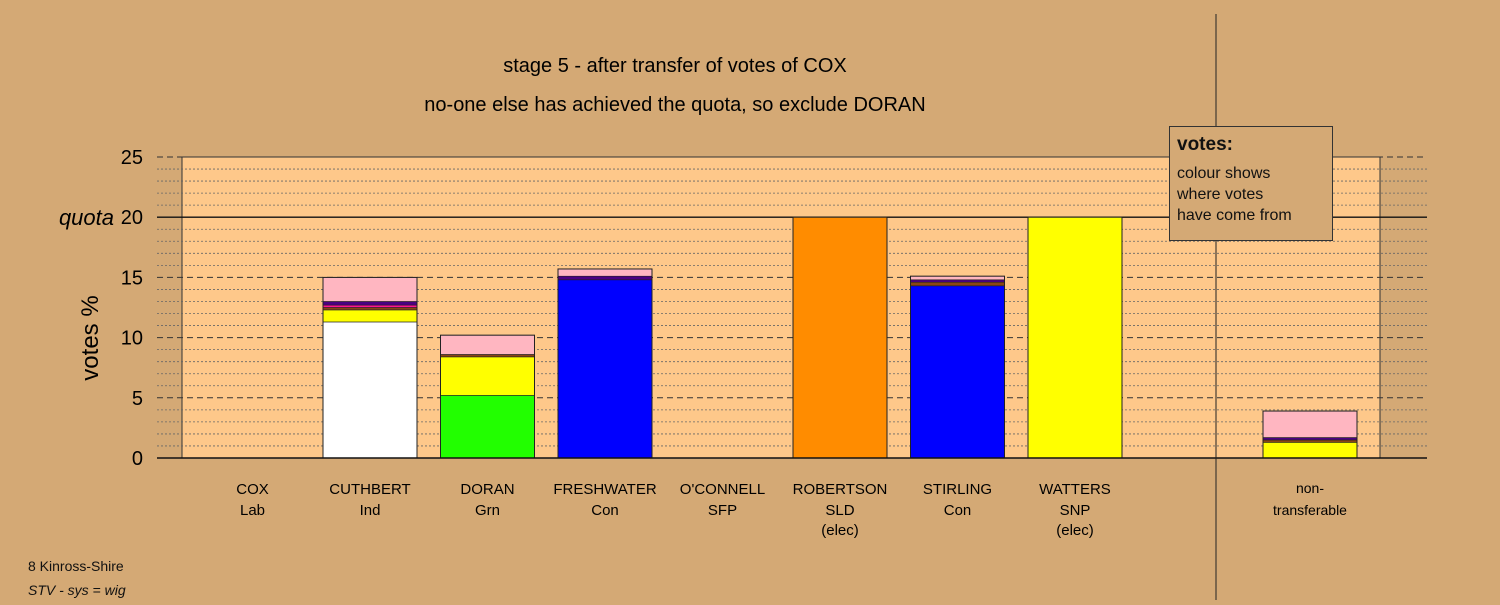 This screenshot has height=605, width=1500. What do you see at coordinates (86, 217) in the screenshot?
I see `quota-label: quota` at bounding box center [86, 217].